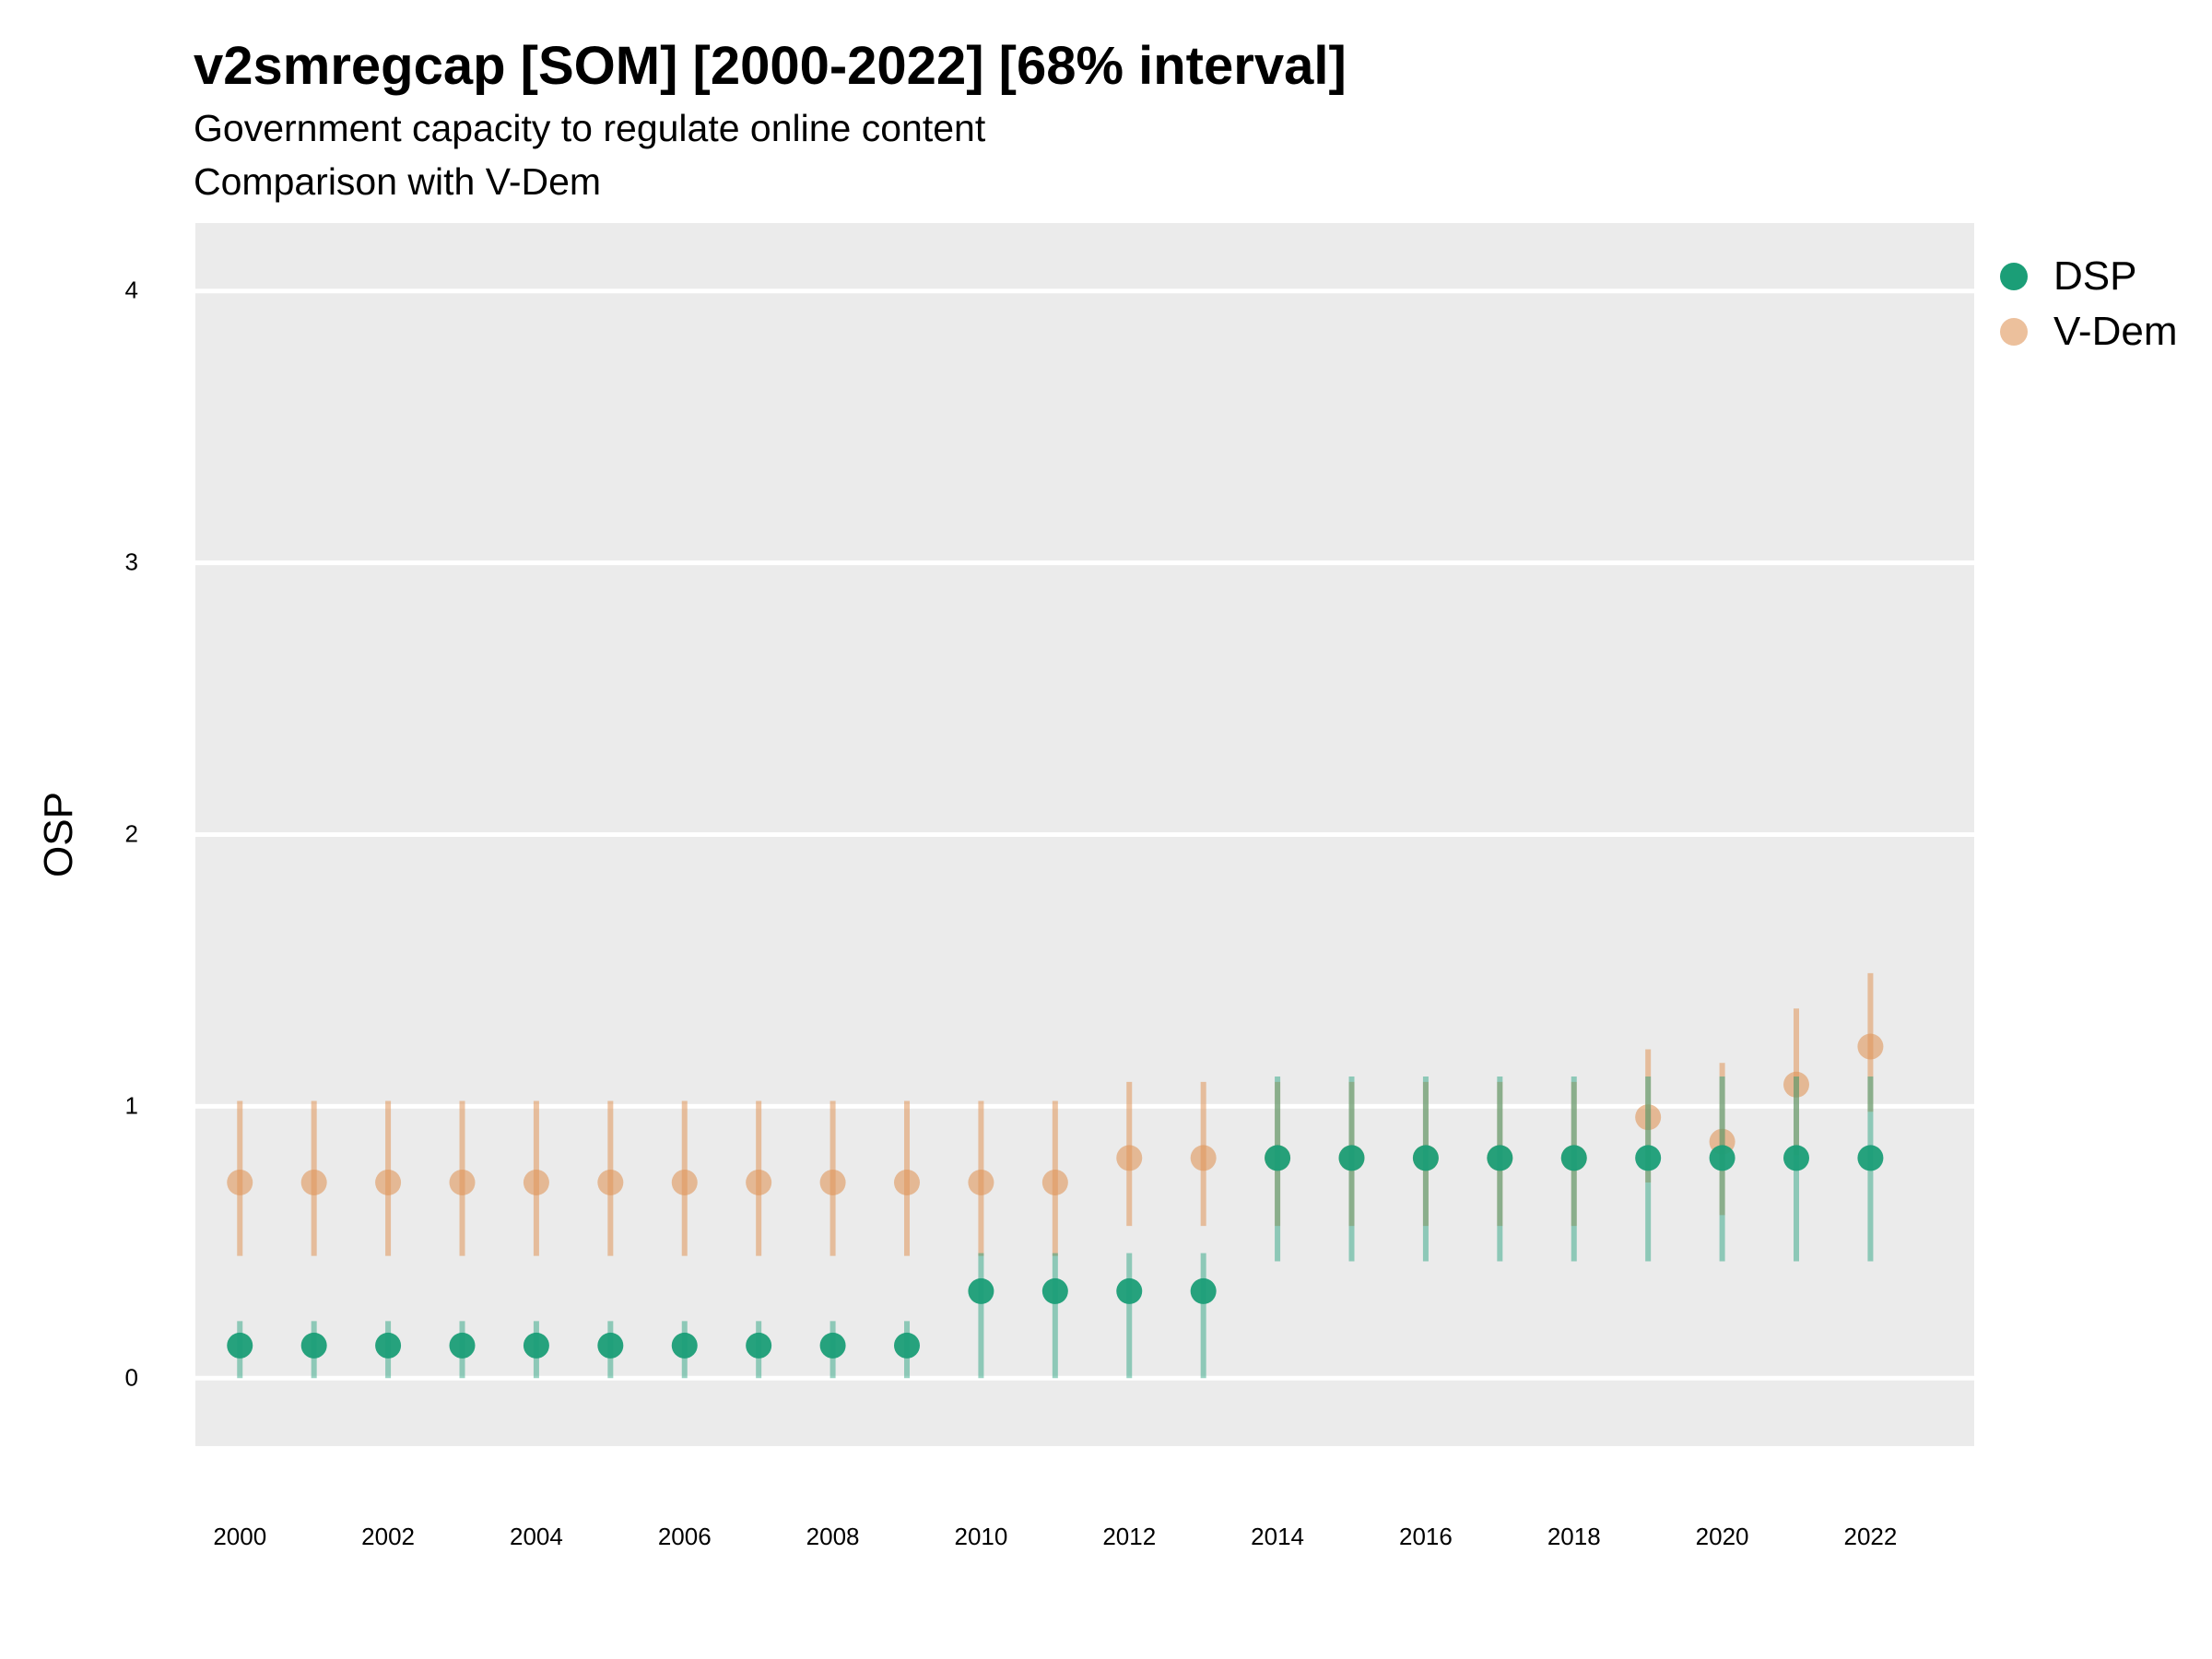  What do you see at coordinates (388, 1536) in the screenshot?
I see `x-tick-label: 2002` at bounding box center [388, 1536].